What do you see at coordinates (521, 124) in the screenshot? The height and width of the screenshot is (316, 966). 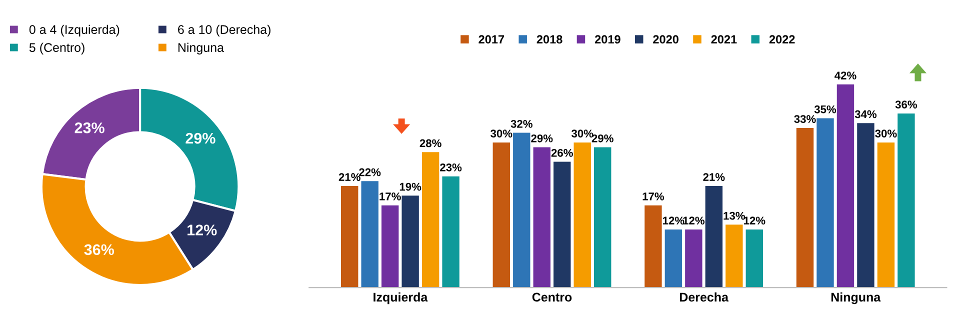 I see `data-label: 32%` at bounding box center [521, 124].